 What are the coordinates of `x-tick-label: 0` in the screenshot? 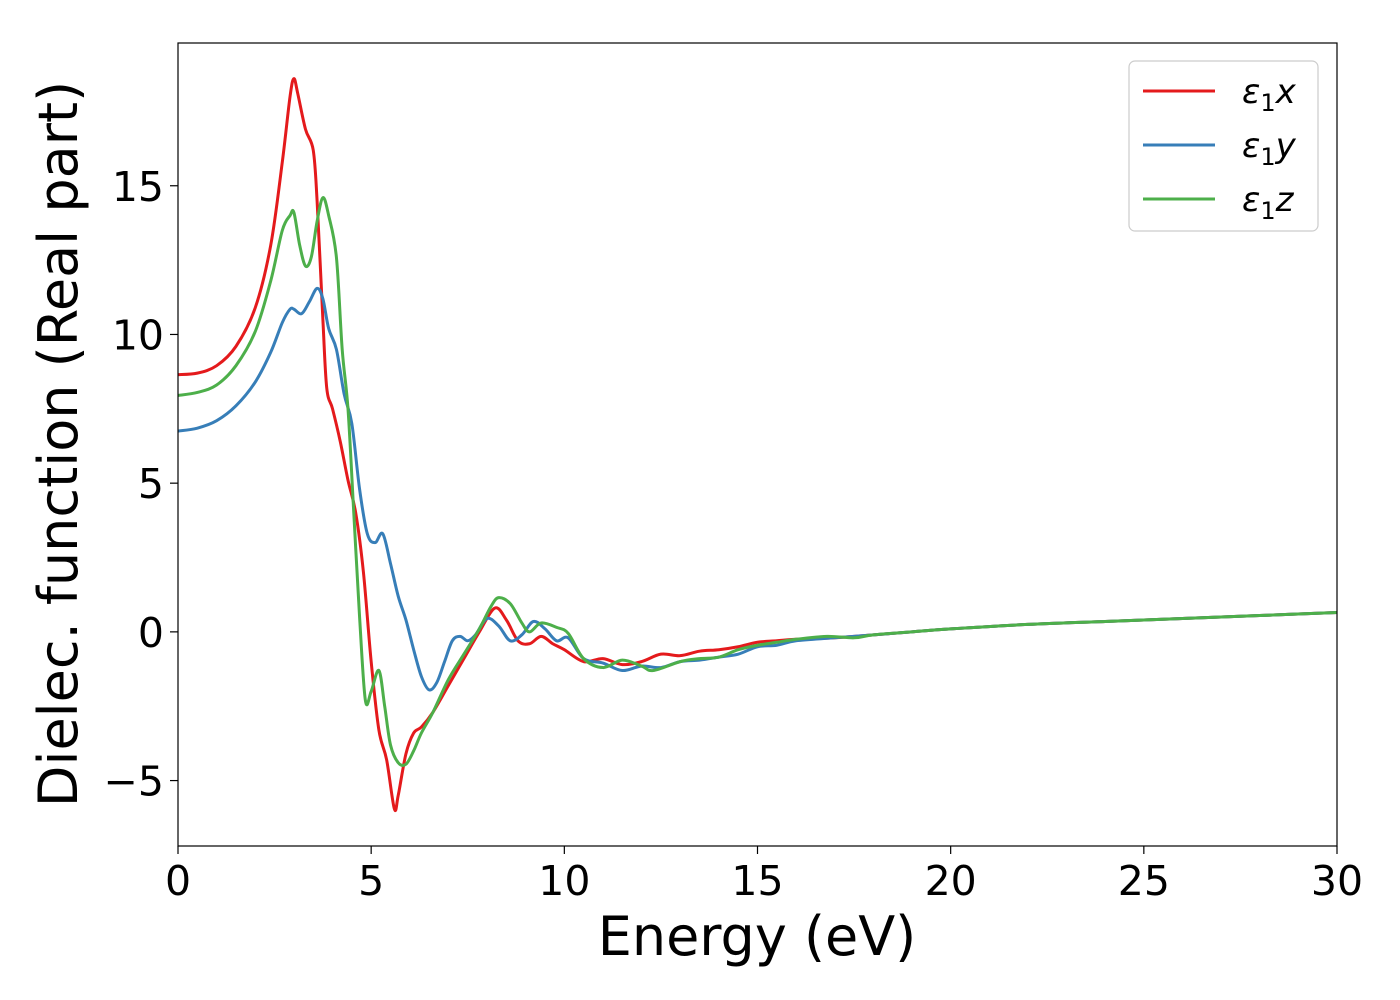 It's located at (178, 881).